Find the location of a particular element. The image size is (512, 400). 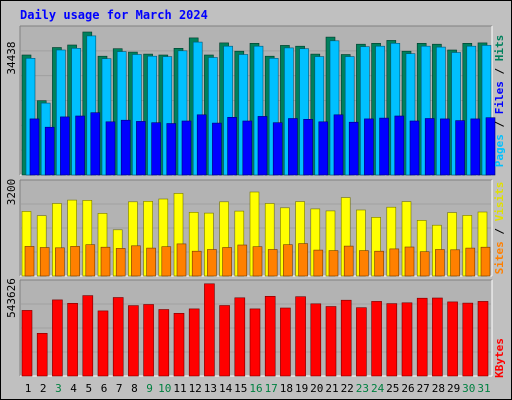

day-label-5: 5 is located at coordinates (88, 388).